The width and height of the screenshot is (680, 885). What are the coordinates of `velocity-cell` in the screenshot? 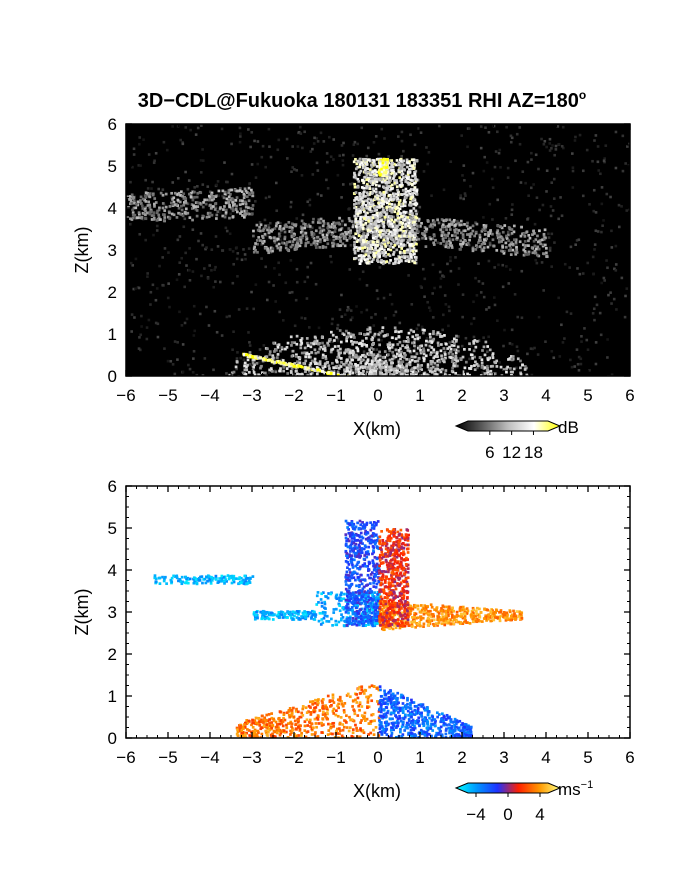 It's located at (321, 599).